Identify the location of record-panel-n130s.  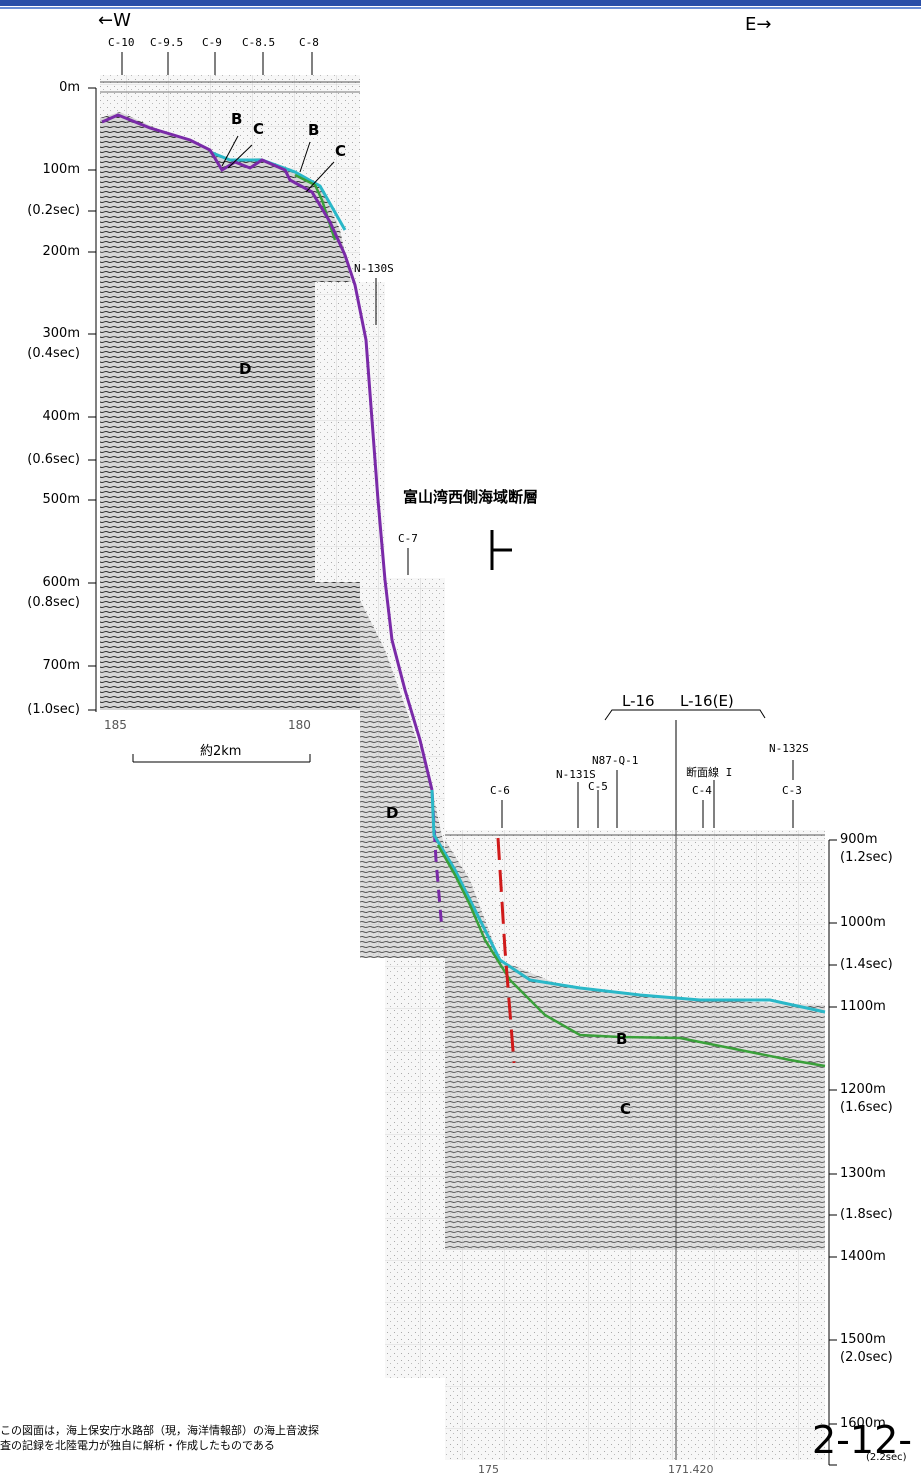
(350, 432).